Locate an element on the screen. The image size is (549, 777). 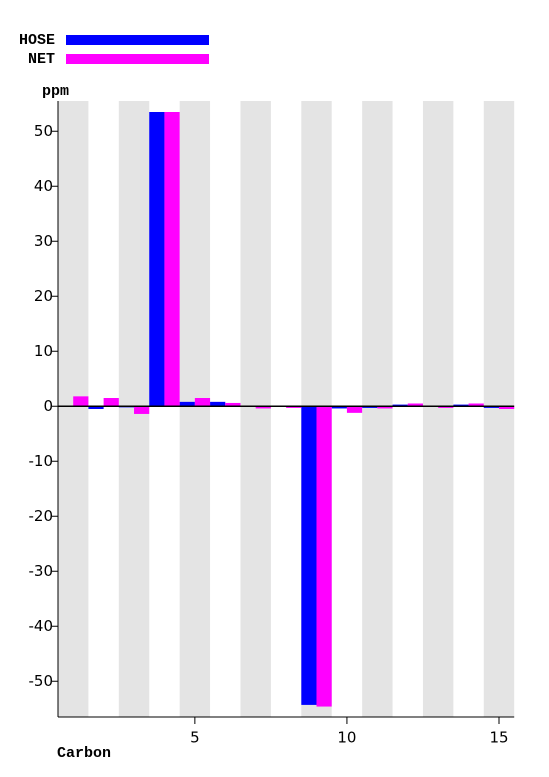
y-tick-label: 10 is located at coordinates (43, 351).